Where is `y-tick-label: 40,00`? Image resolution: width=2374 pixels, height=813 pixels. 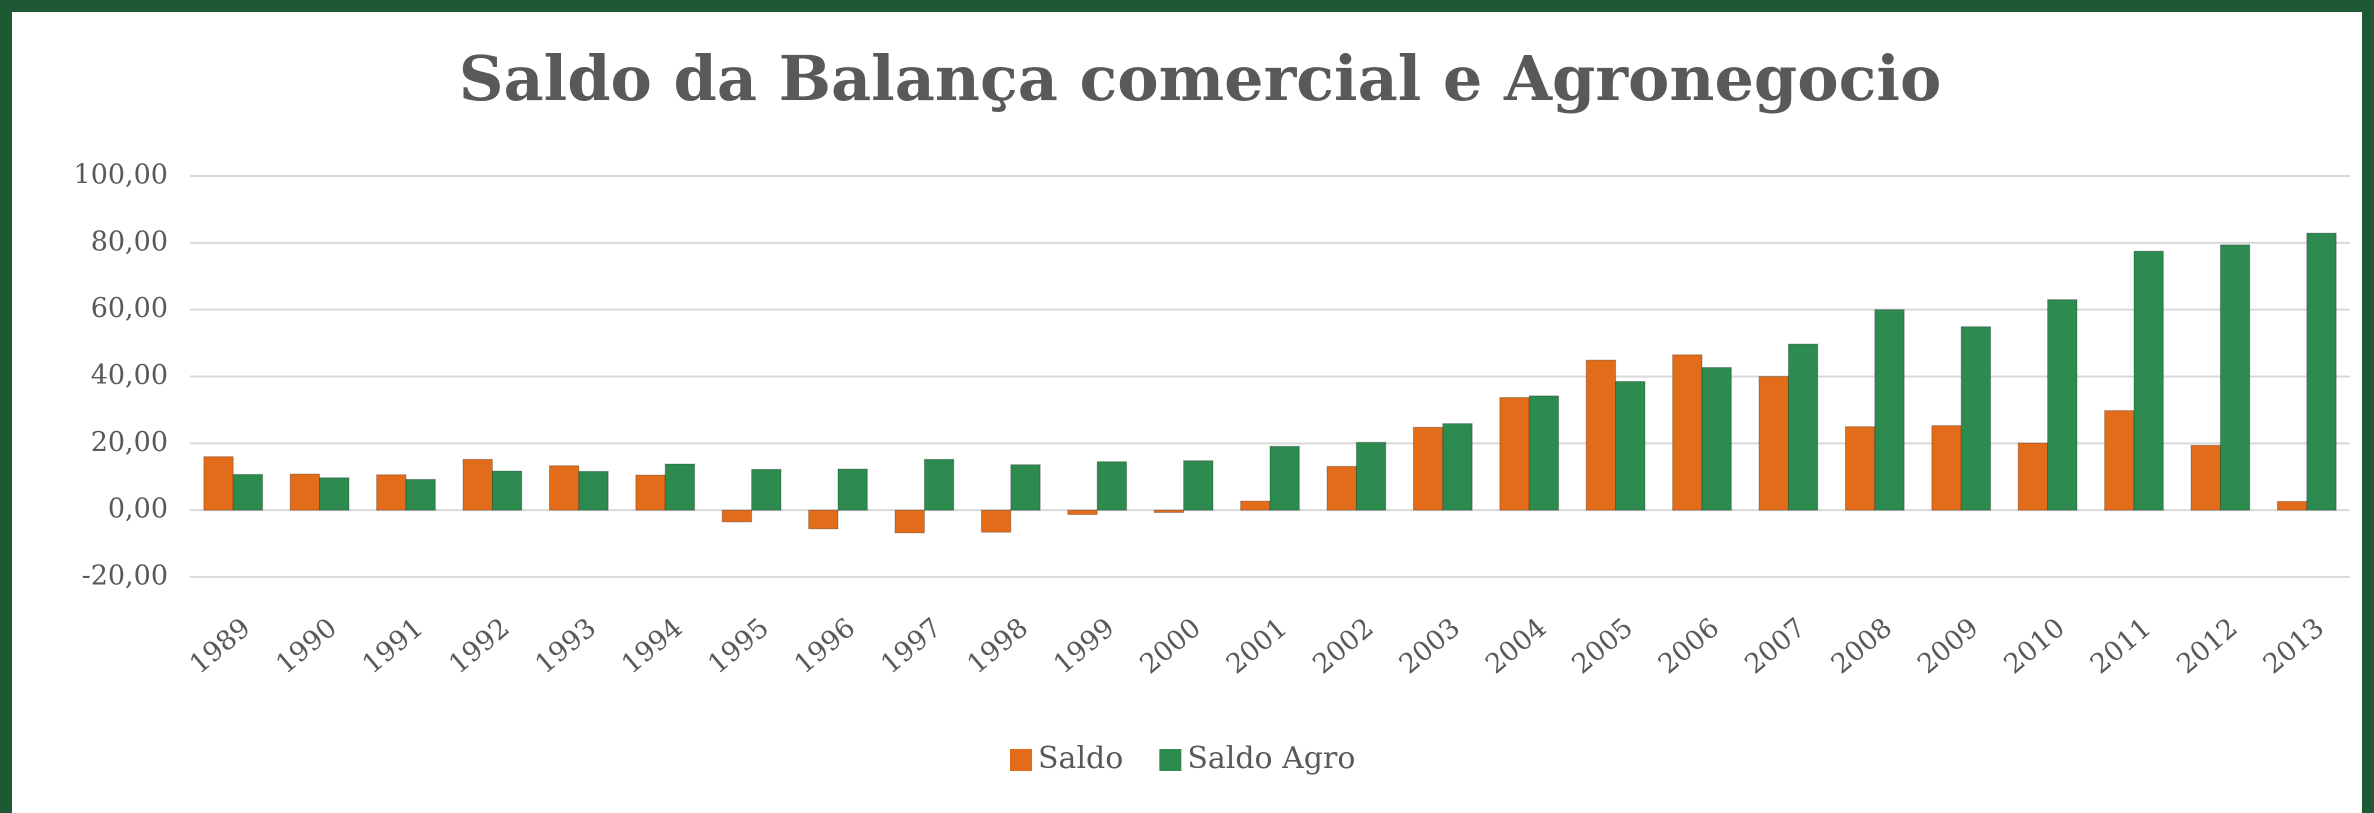 y-tick-label: 40,00 is located at coordinates (129, 375).